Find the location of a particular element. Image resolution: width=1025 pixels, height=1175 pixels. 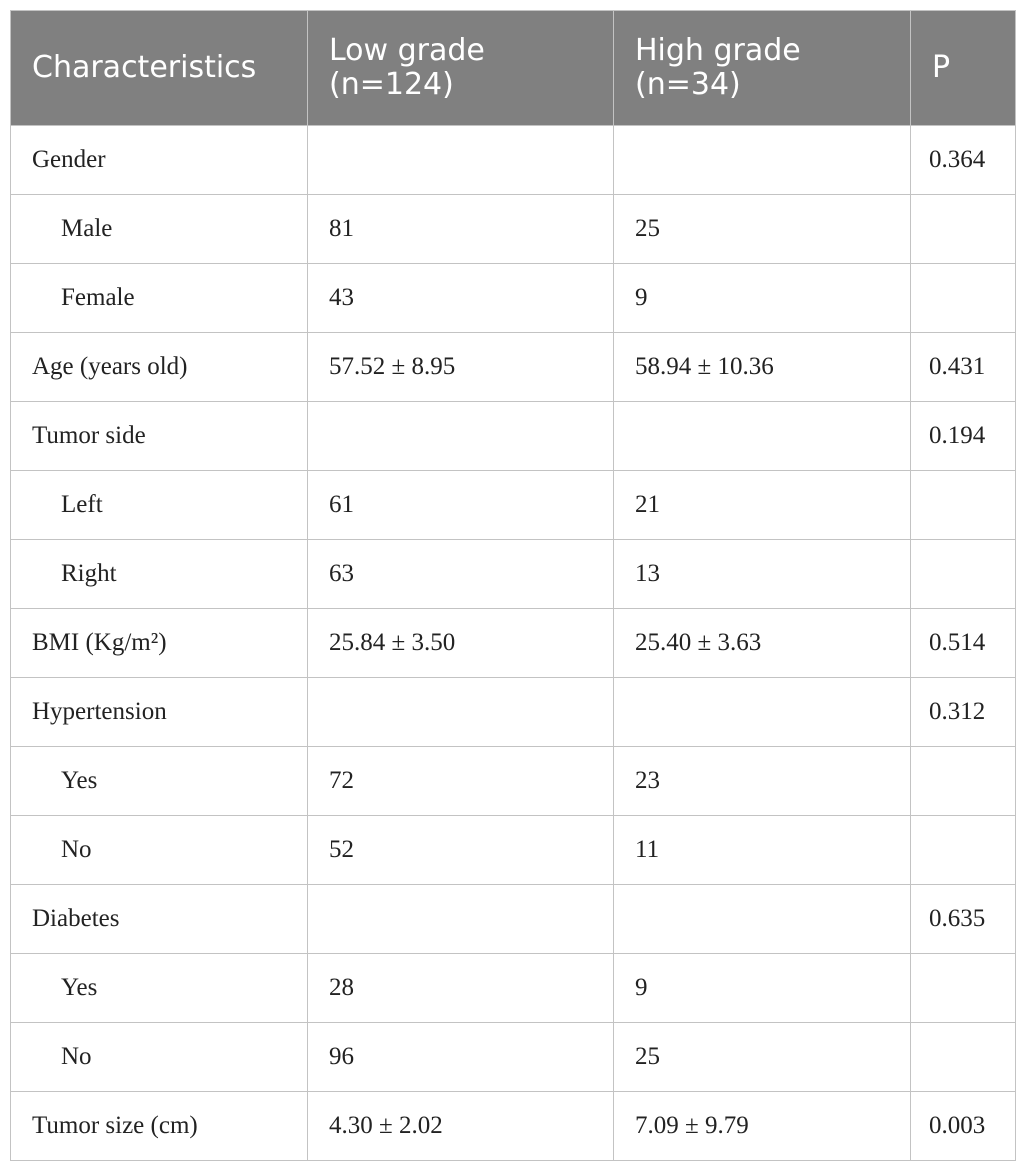

sub-row: Yes 28 9 is located at coordinates (513, 988).